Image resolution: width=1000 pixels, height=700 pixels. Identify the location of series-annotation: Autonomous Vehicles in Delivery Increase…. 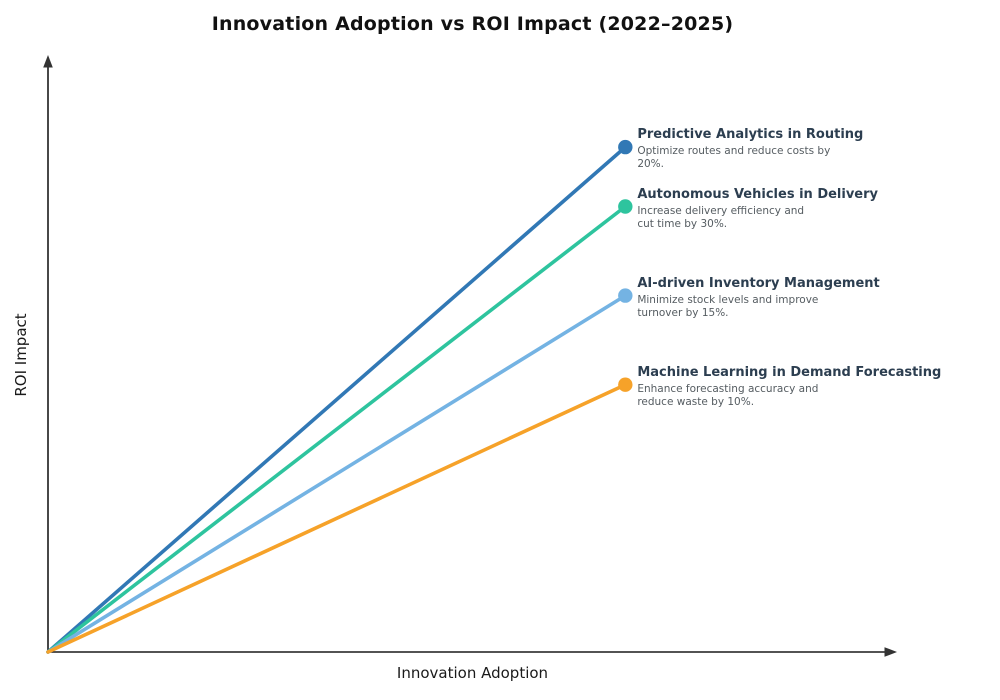
(817, 209).